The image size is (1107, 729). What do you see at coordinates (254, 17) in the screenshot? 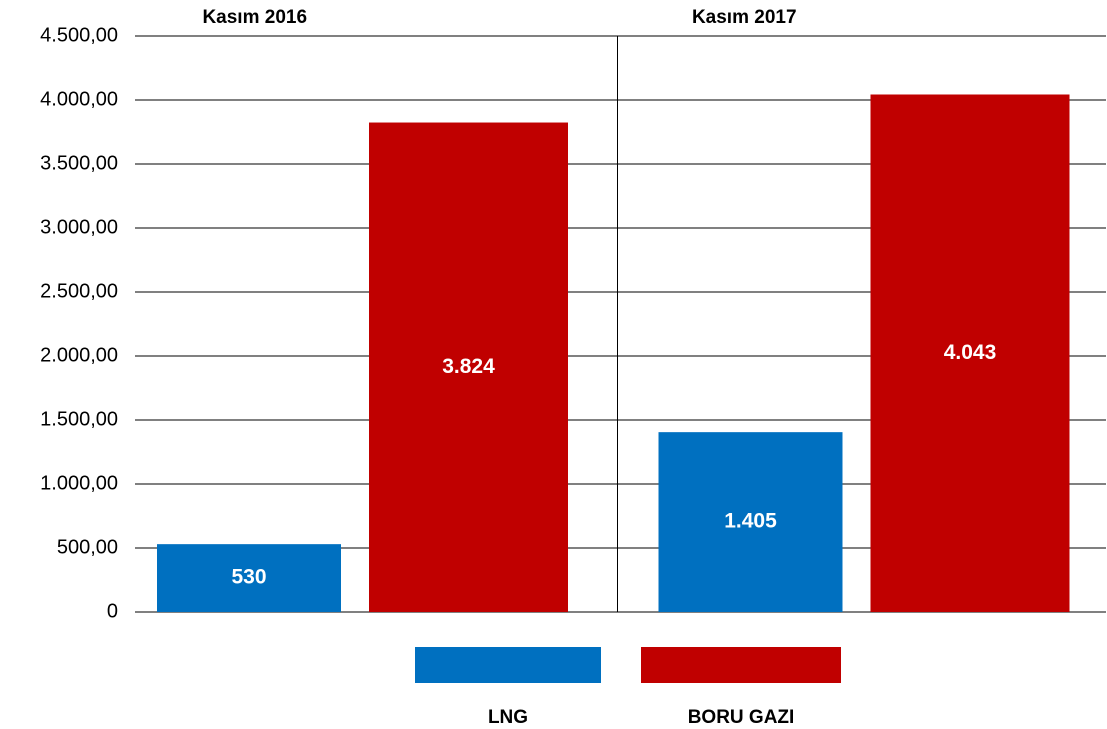
I see `category-label: Kasım 2016` at bounding box center [254, 17].